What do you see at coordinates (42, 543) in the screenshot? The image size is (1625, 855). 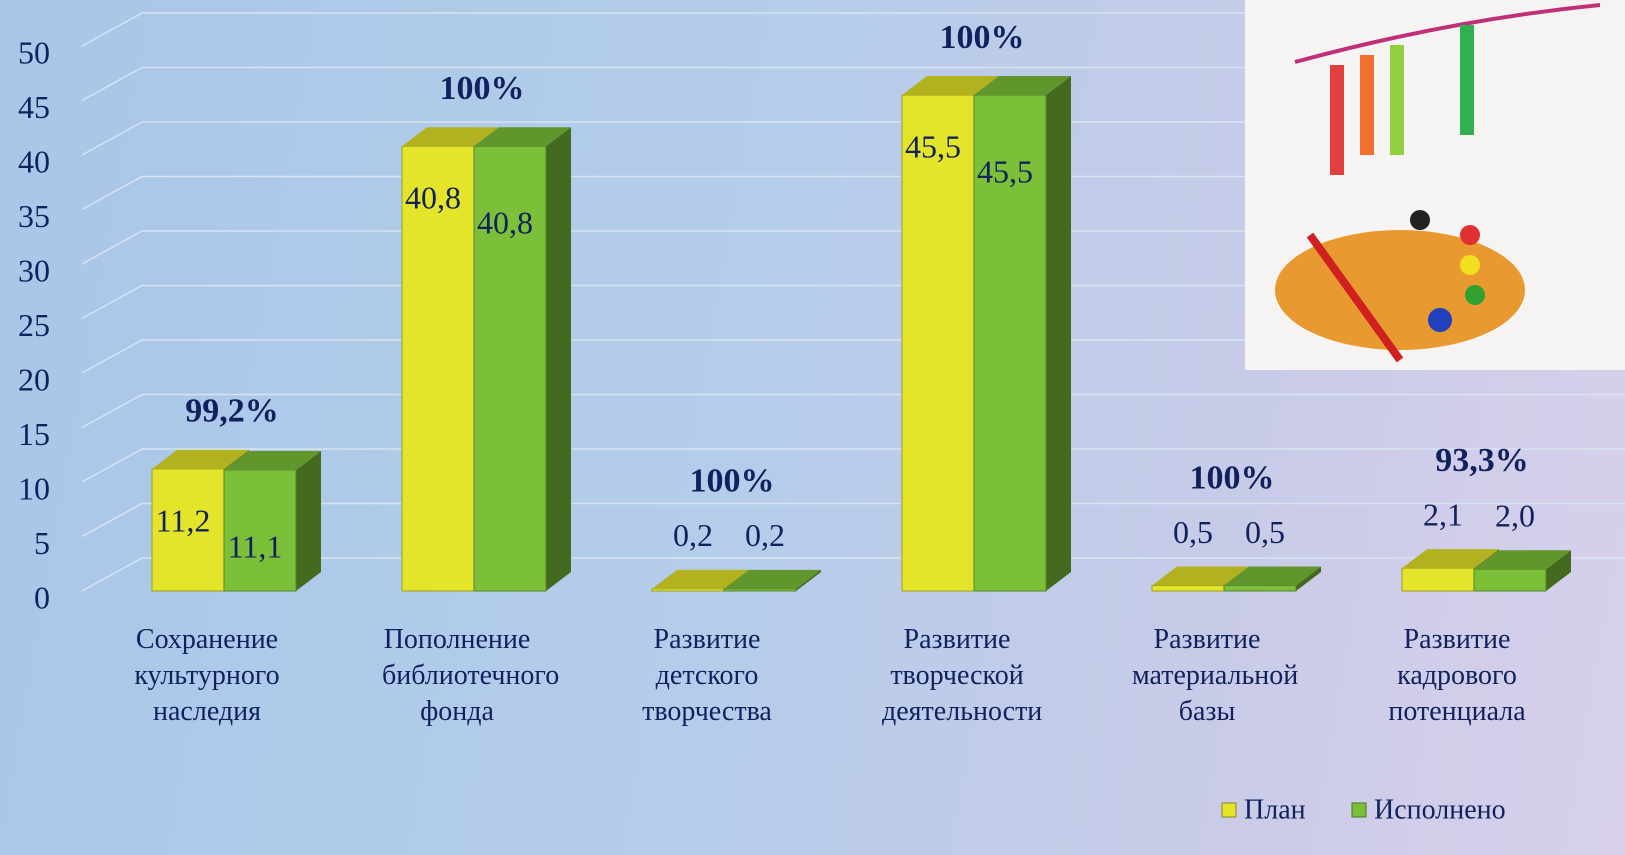 I see `y-tick-label: 5` at bounding box center [42, 543].